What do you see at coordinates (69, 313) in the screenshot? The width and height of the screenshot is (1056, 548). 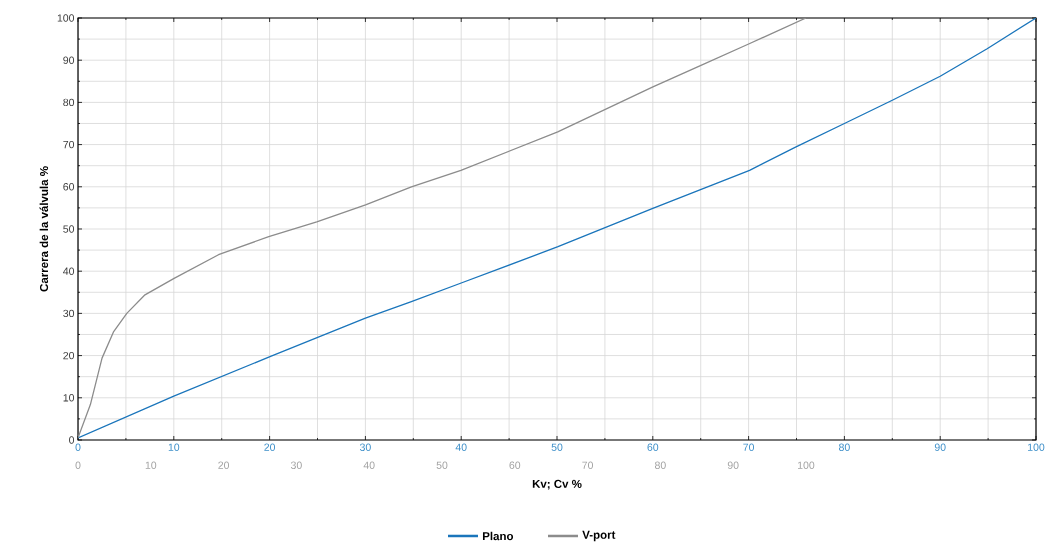 I see `y-tick-label: 30` at bounding box center [69, 313].